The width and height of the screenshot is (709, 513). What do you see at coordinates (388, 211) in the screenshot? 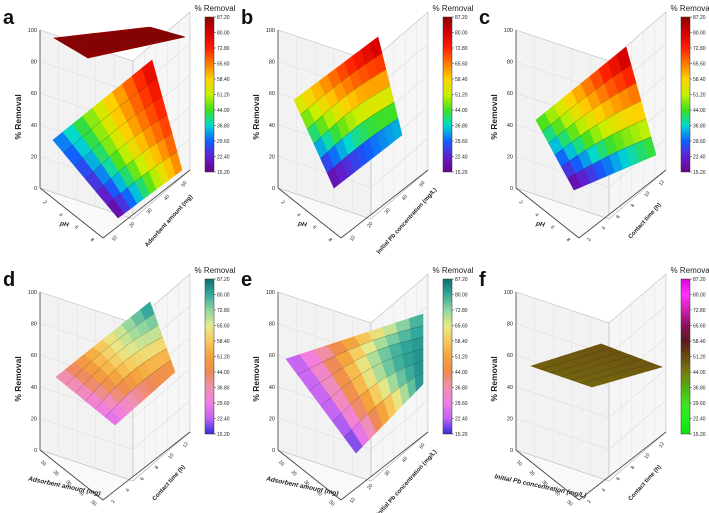
I see `x-tick-label: 30` at bounding box center [388, 211].